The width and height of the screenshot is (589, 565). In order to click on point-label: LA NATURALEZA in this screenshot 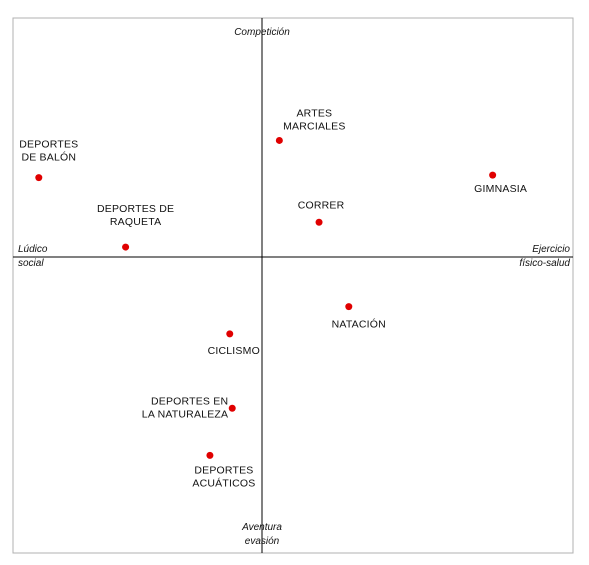, I will do `click(185, 414)`.